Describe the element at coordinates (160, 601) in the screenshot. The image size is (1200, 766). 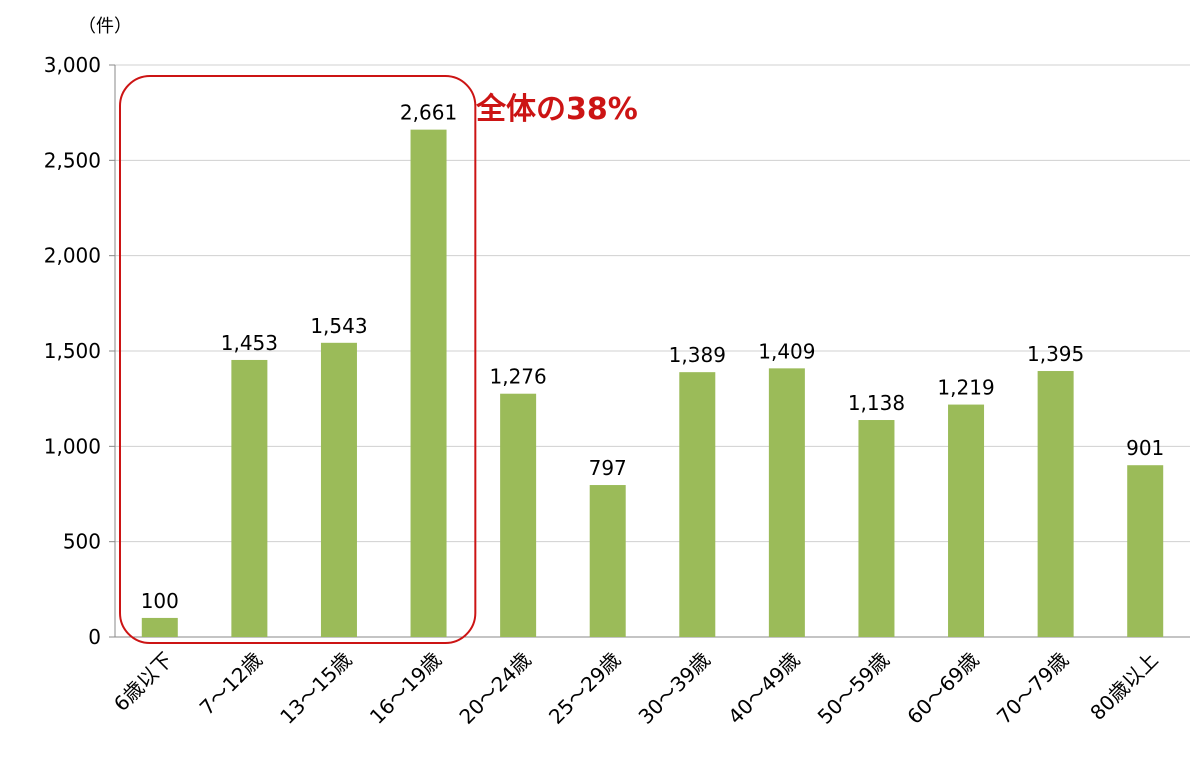
I see `data-label: 100` at that location.